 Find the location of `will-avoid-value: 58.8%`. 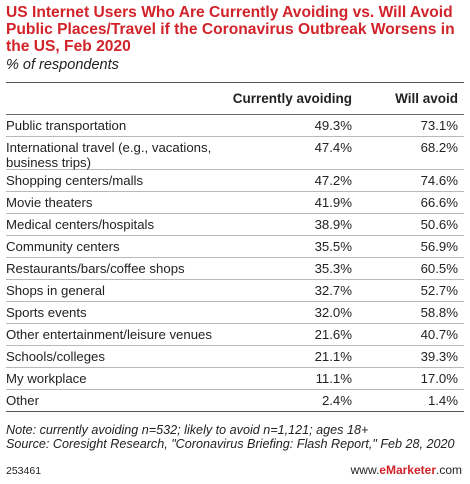

will-avoid-value: 58.8% is located at coordinates (439, 312).